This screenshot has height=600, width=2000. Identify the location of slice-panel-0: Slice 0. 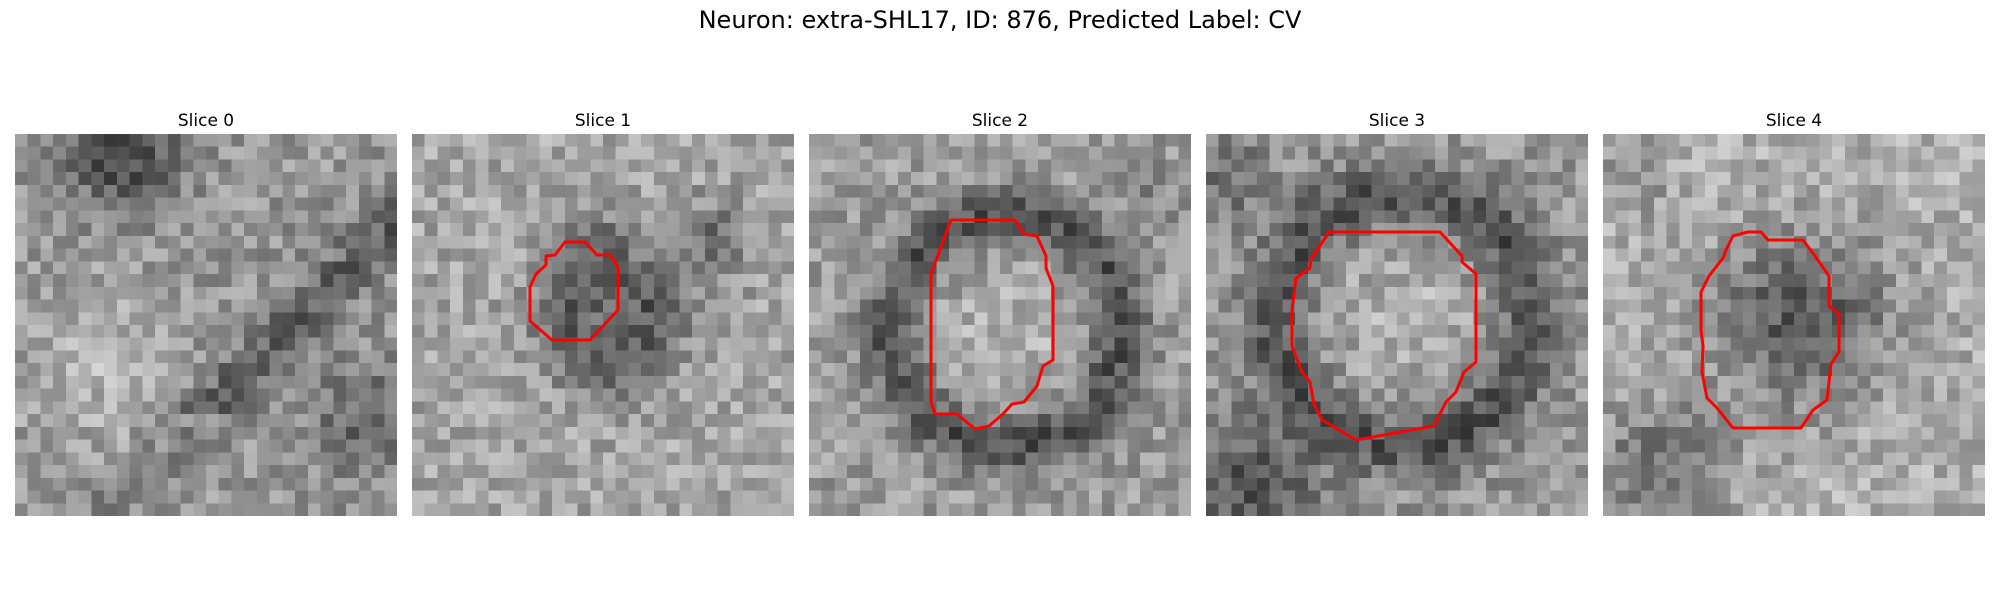
(206, 312).